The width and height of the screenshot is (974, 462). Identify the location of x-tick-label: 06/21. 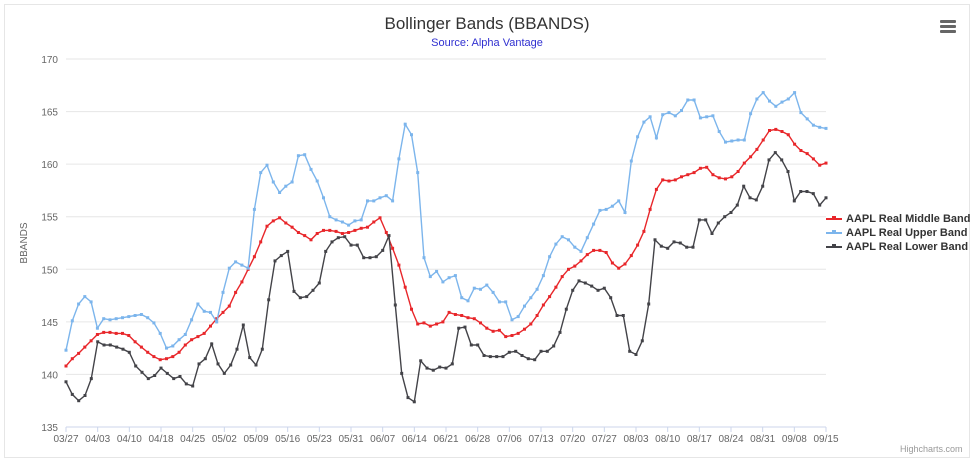
(445, 439).